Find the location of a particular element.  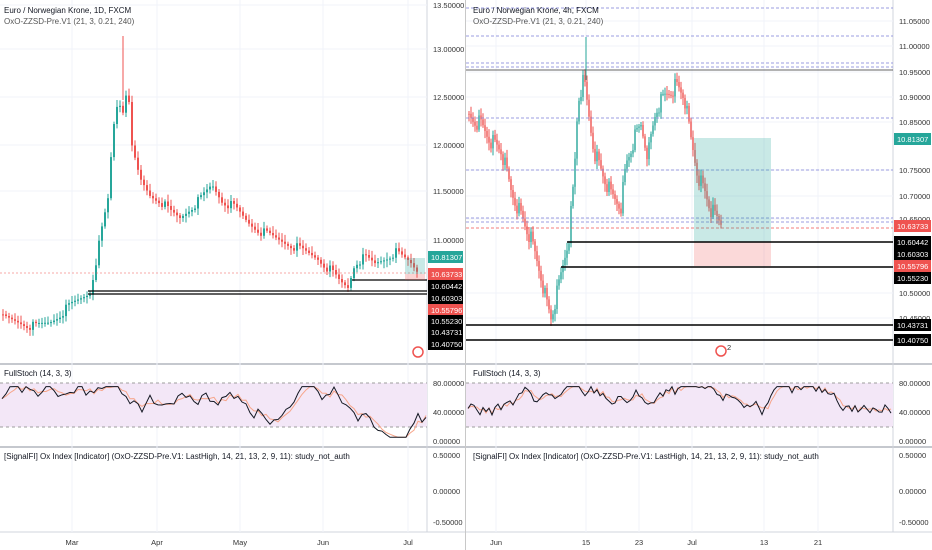

alert-icon is located at coordinates (721, 351).